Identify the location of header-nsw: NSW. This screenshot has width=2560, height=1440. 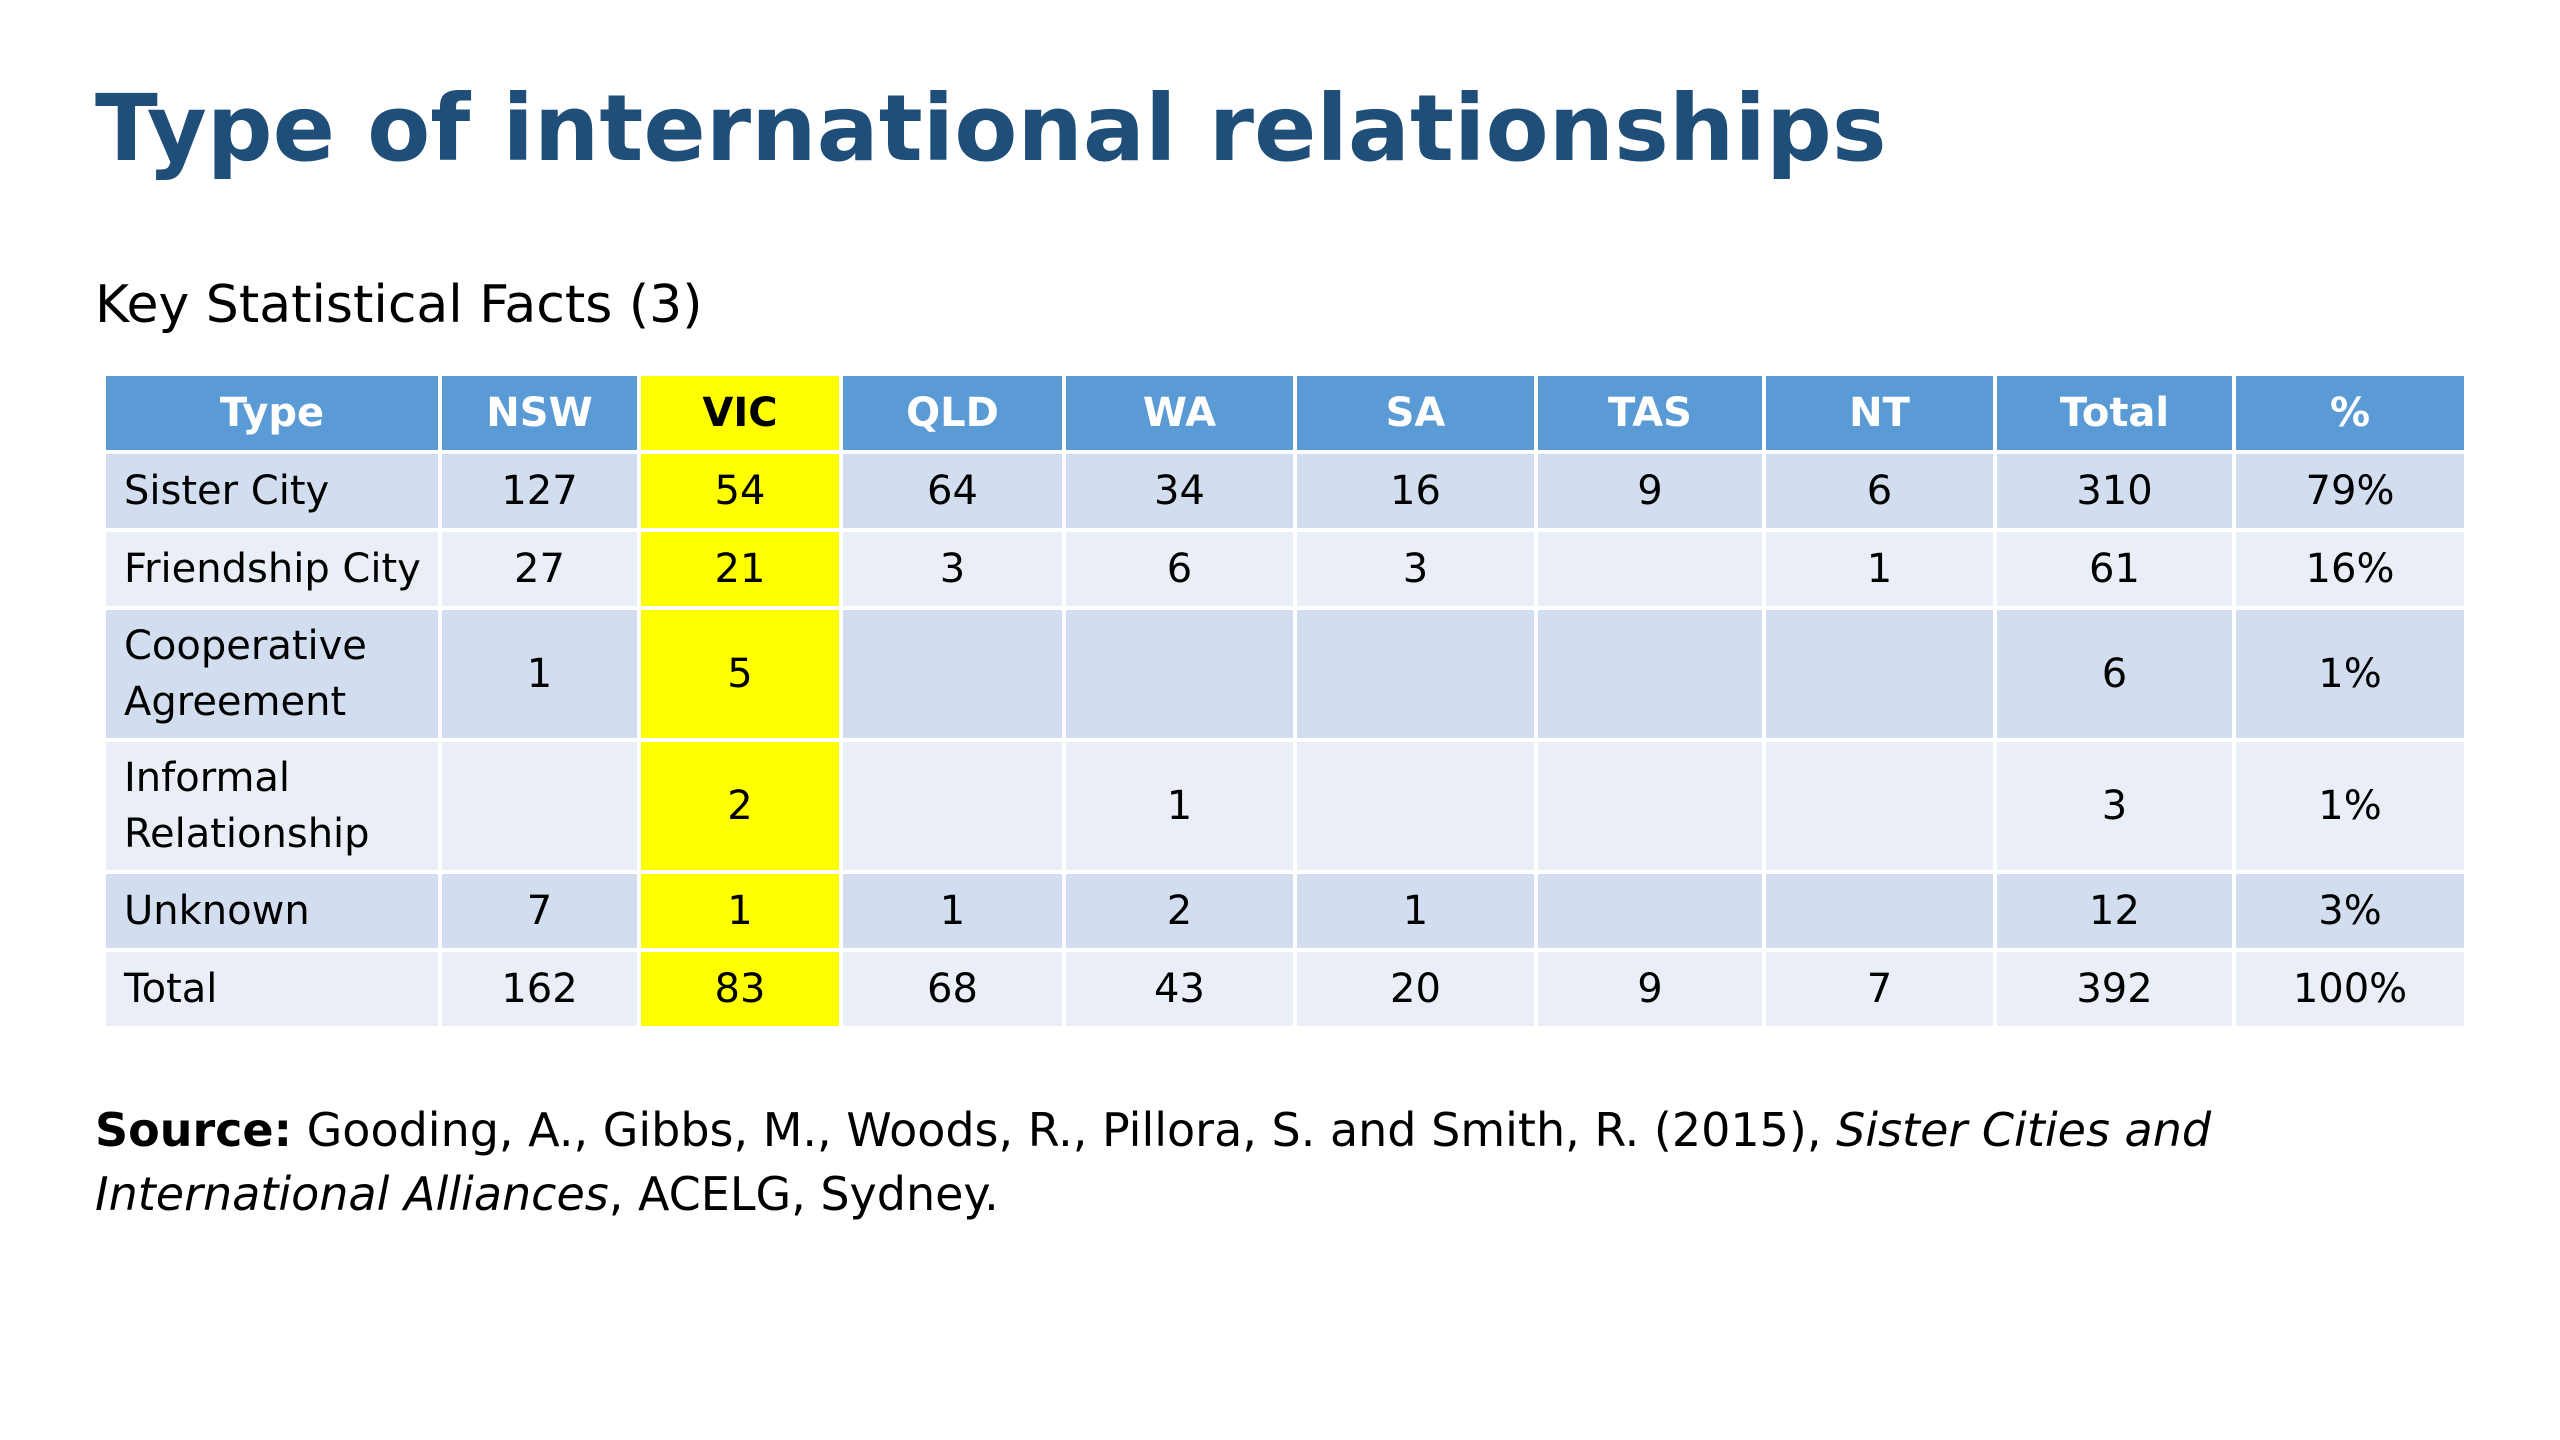
(539, 413).